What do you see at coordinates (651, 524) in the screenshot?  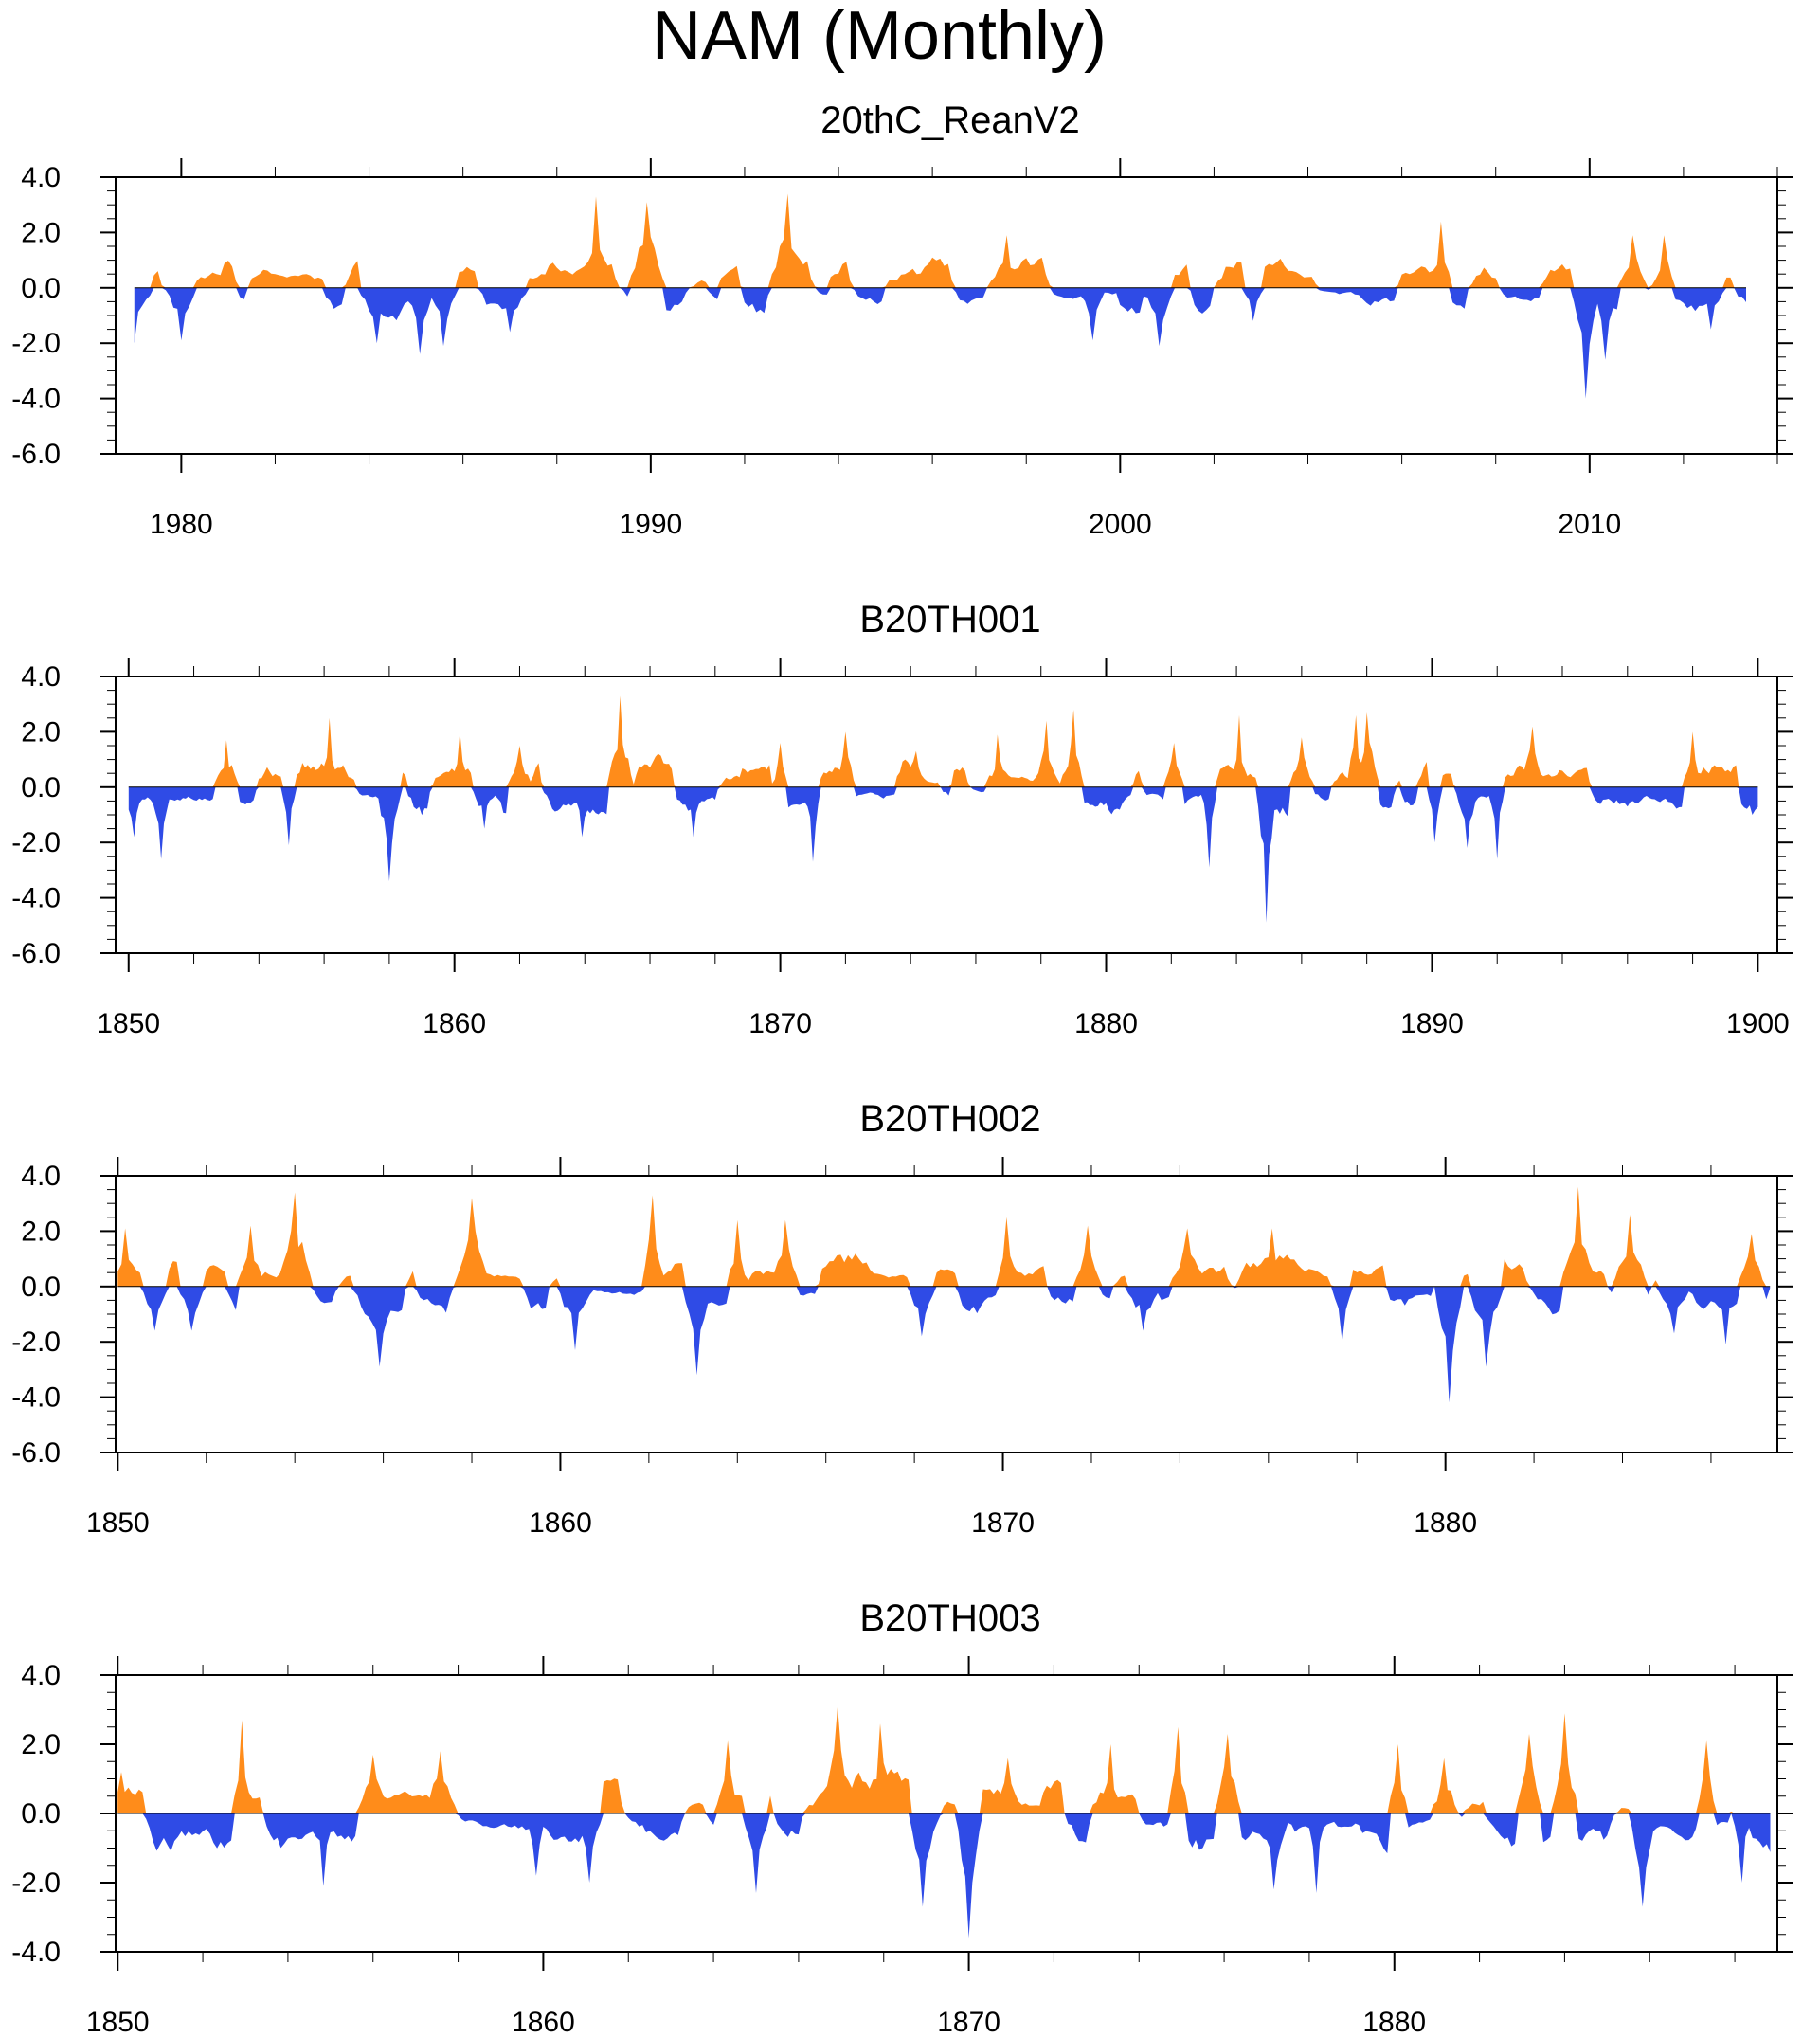 I see `x-tick-label: 1990` at bounding box center [651, 524].